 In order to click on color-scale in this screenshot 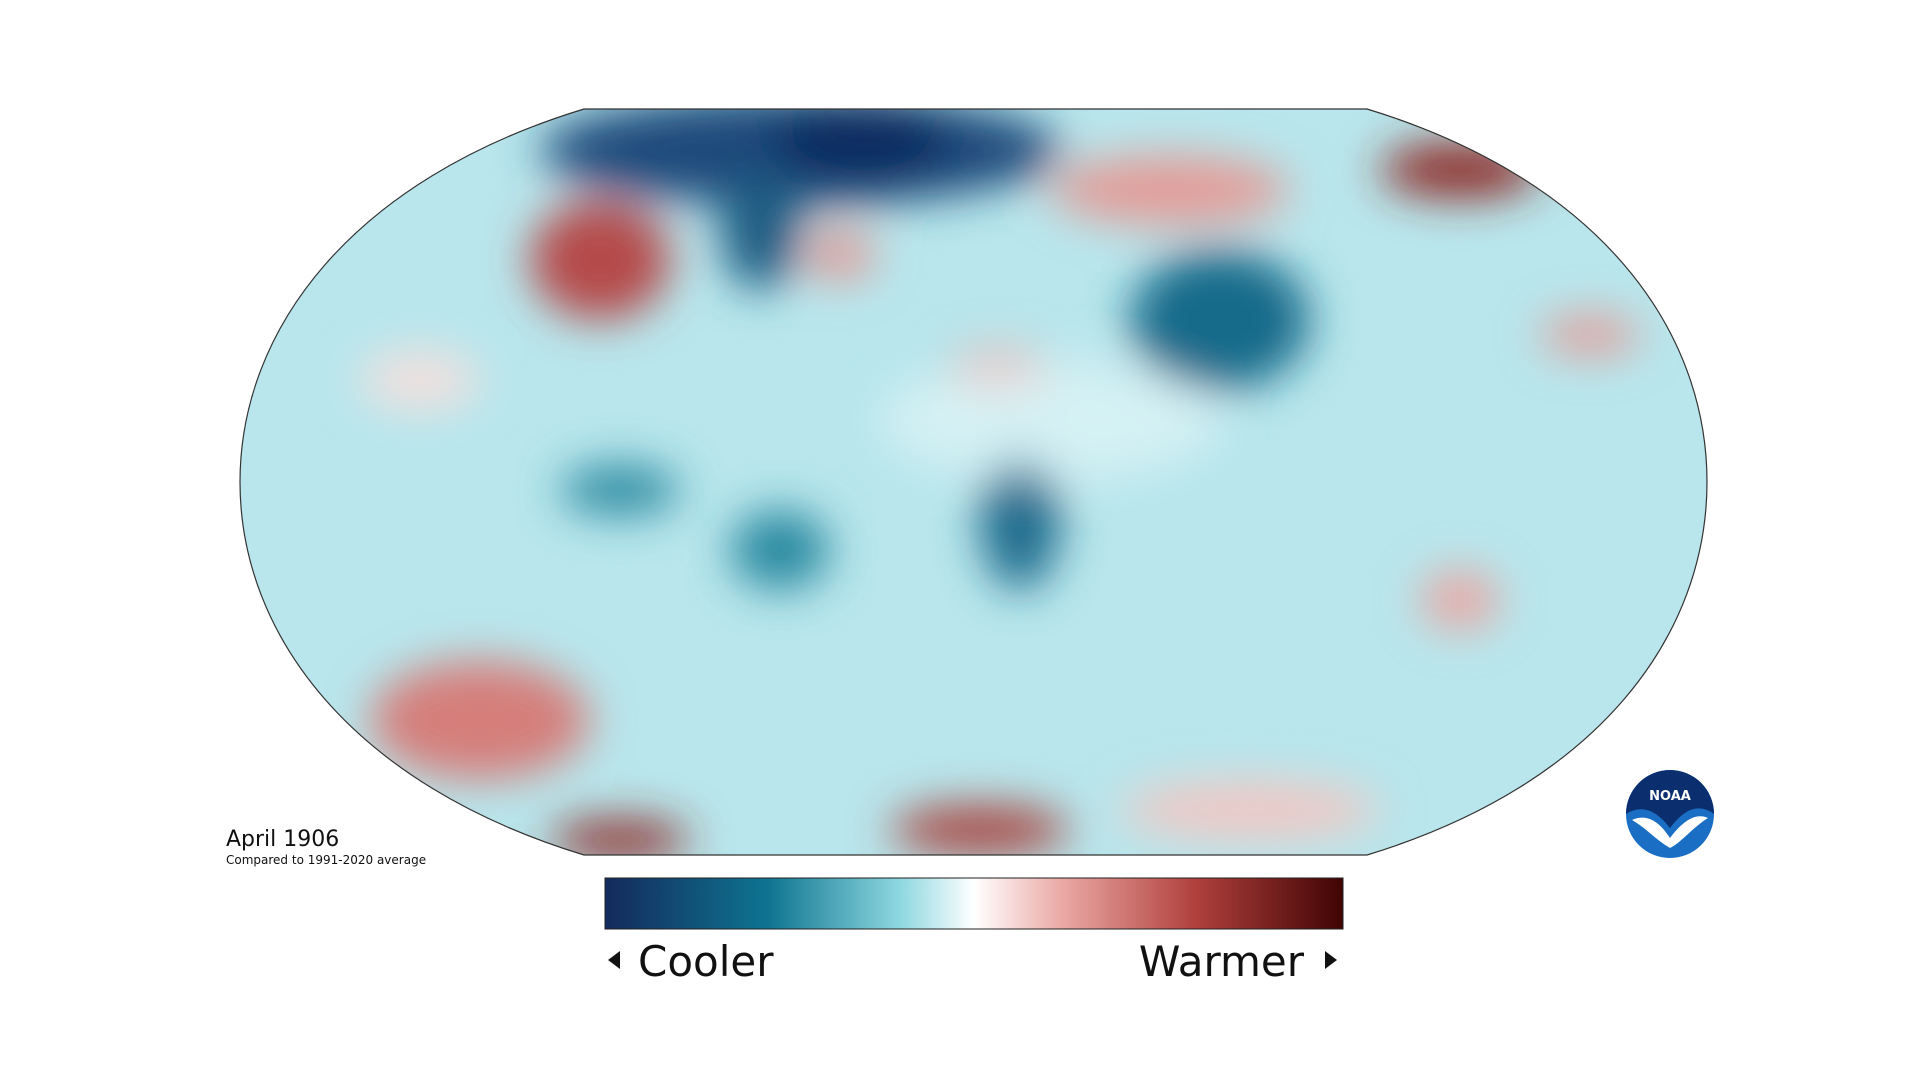, I will do `click(974, 903)`.